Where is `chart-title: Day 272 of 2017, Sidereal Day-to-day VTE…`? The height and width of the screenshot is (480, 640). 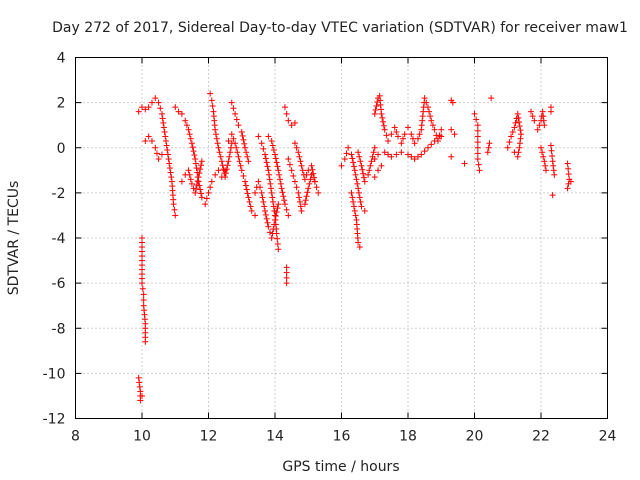 chart-title: Day 272 of 2017, Sidereal Day-to-day VTE… is located at coordinates (340, 28).